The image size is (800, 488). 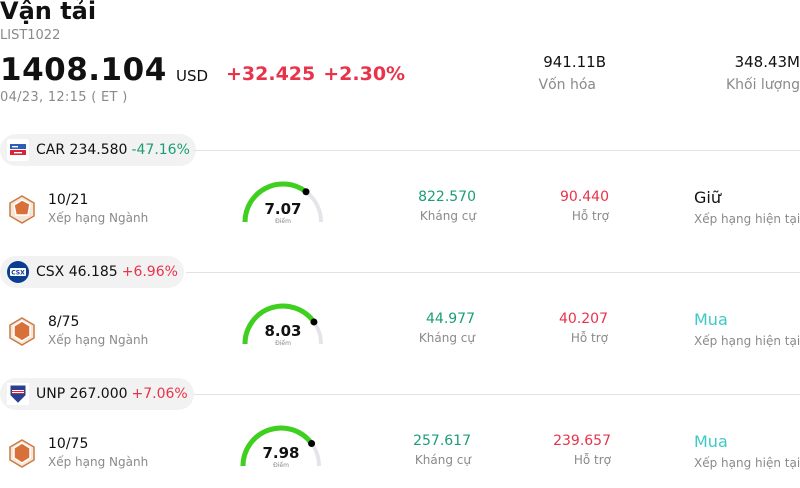 I want to click on volume-value: 348.43M, so click(x=767, y=62).